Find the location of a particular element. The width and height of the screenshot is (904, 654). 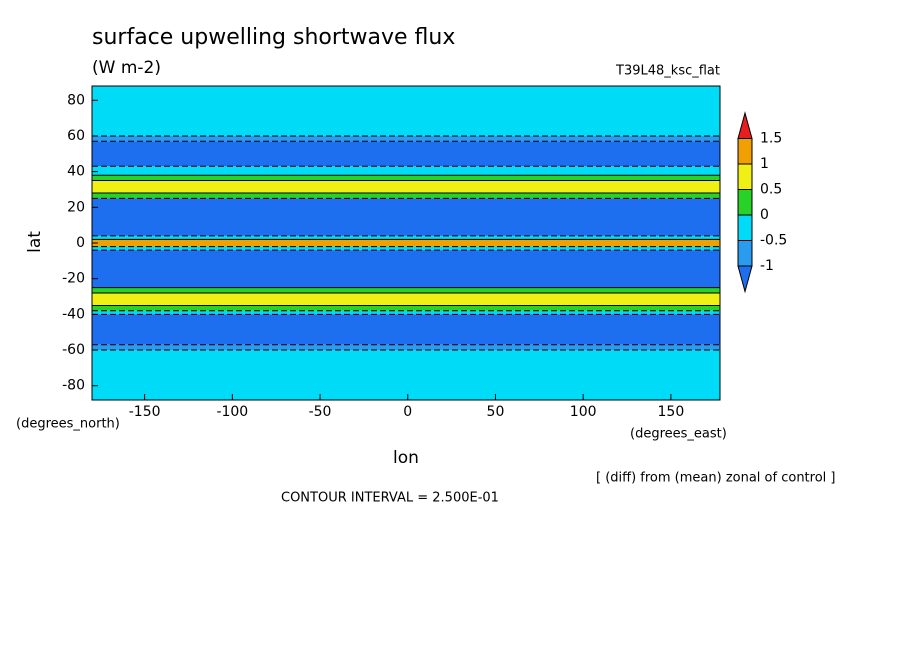

x-tick-label: 150 is located at coordinates (671, 412).